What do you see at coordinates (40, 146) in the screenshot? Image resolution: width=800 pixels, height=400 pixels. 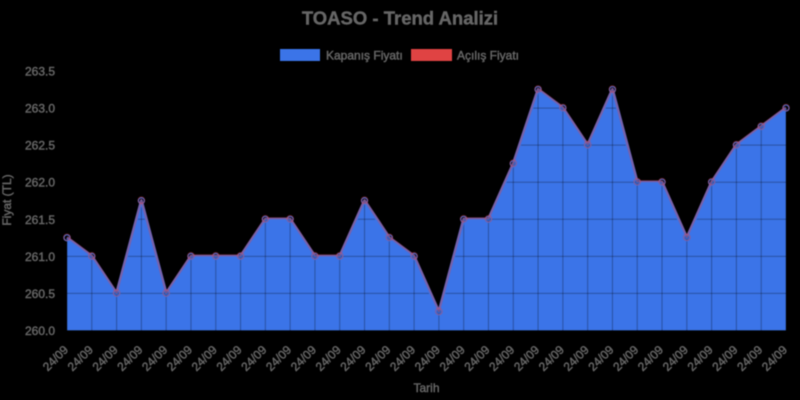 I see `svg-text: 262.5` at bounding box center [40, 146].